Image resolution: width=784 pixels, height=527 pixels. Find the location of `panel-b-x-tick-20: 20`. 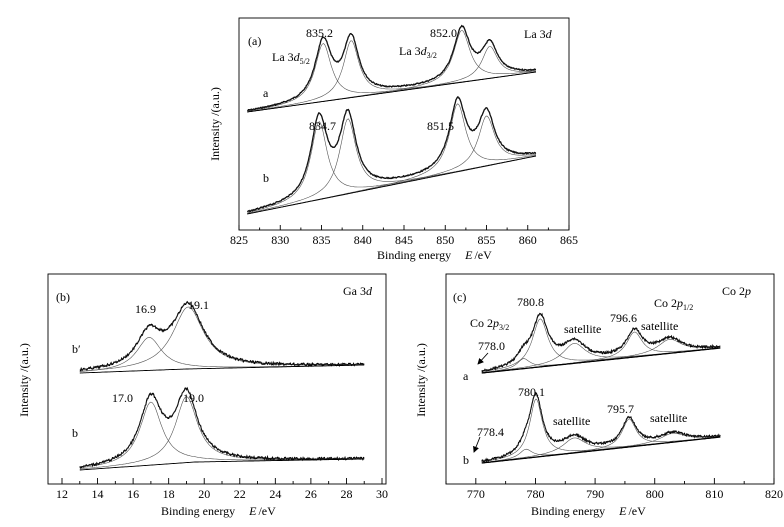

panel-b-x-tick-20: 20 is located at coordinates (204, 494).